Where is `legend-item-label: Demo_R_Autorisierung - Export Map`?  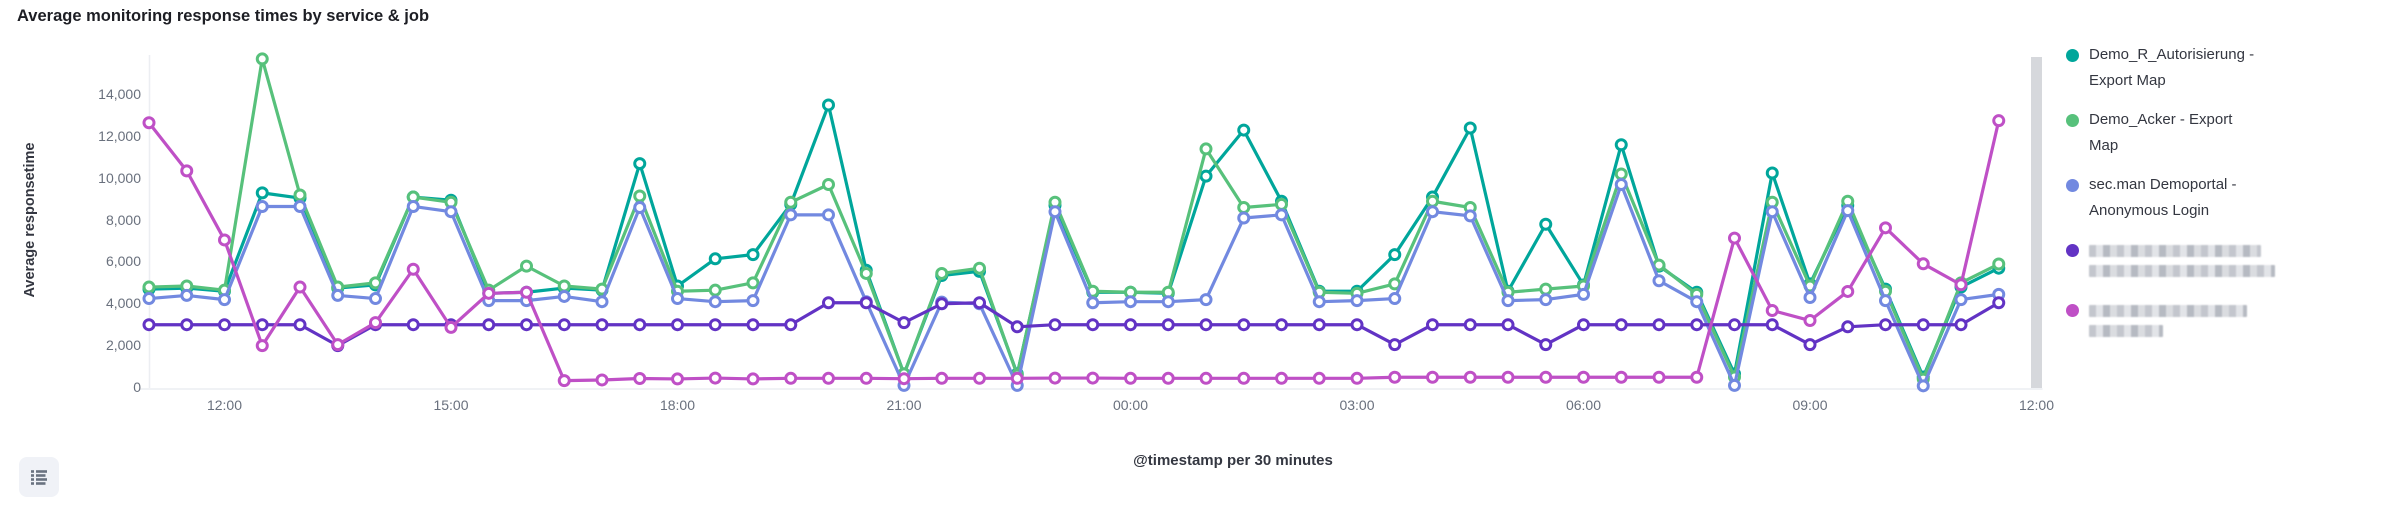 legend-item-label: Demo_R_Autorisierung - Export Map is located at coordinates (2171, 68).